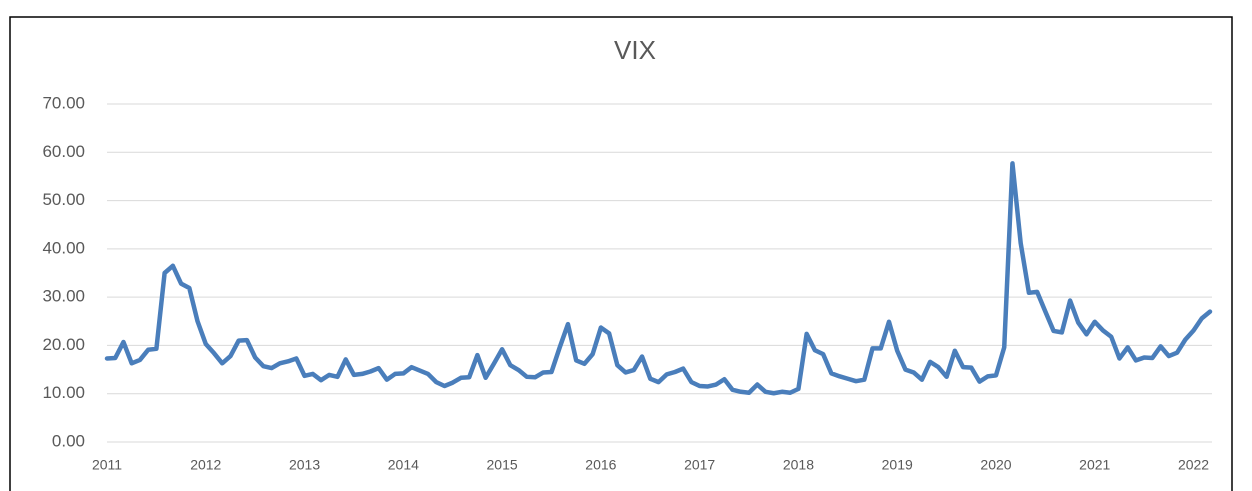  What do you see at coordinates (502, 465) in the screenshot?
I see `x-tick-label: 2015` at bounding box center [502, 465].